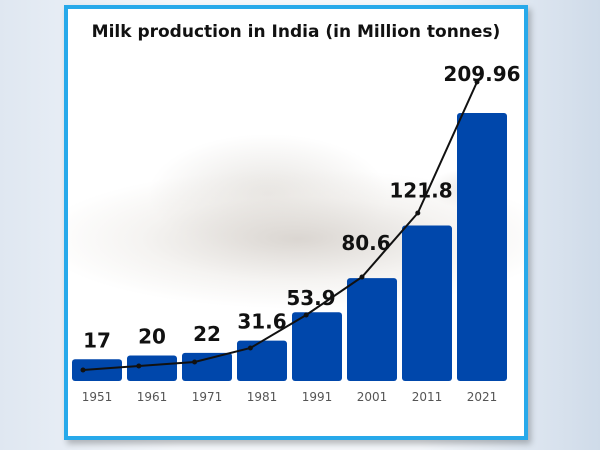  I want to click on x-tick-label: 2001, so click(372, 397).